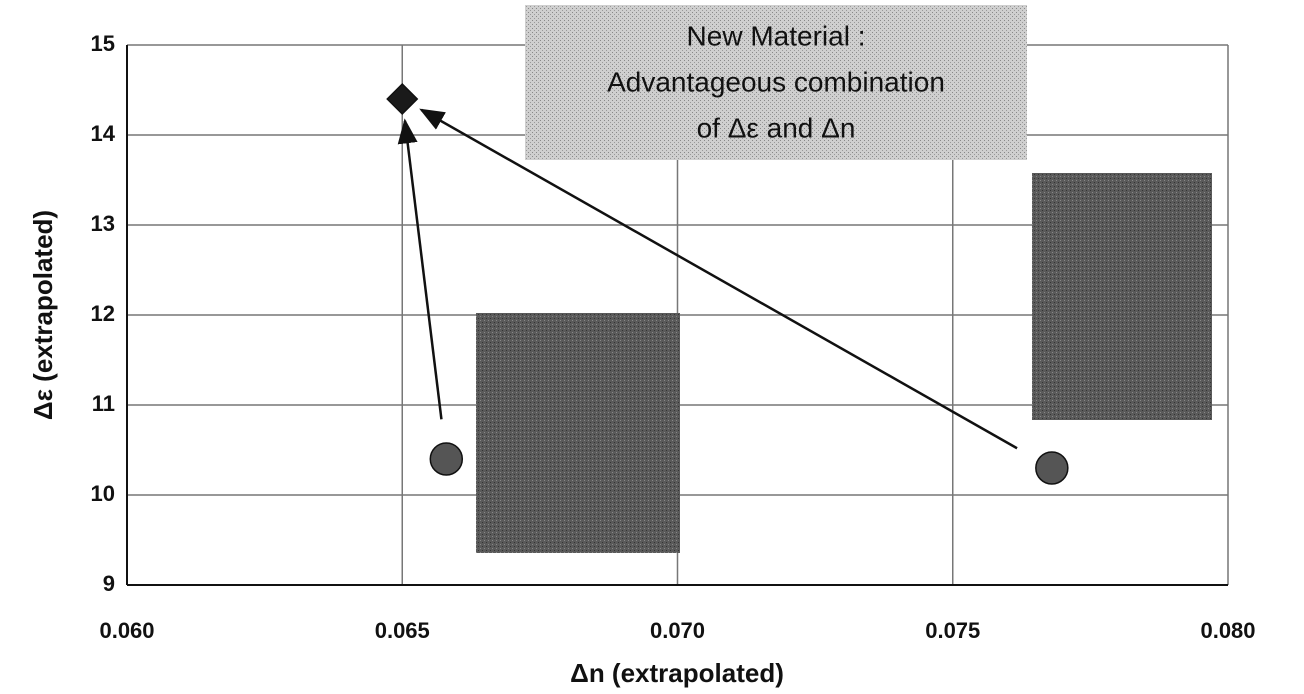 Image resolution: width=1304 pixels, height=694 pixels. Describe the element at coordinates (677, 673) in the screenshot. I see `x-axis-title: Δn (extrapolated)` at that location.